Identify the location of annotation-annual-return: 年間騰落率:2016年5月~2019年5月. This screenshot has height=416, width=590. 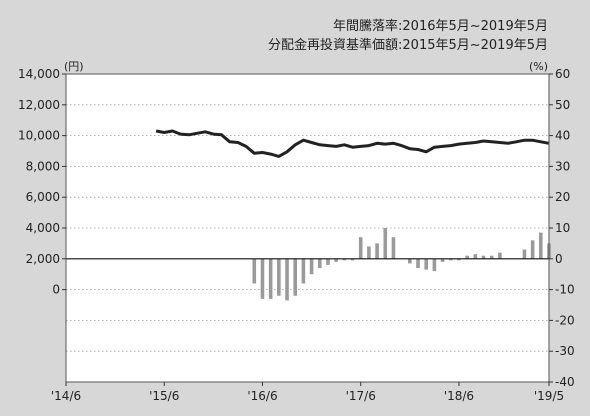
(440, 26).